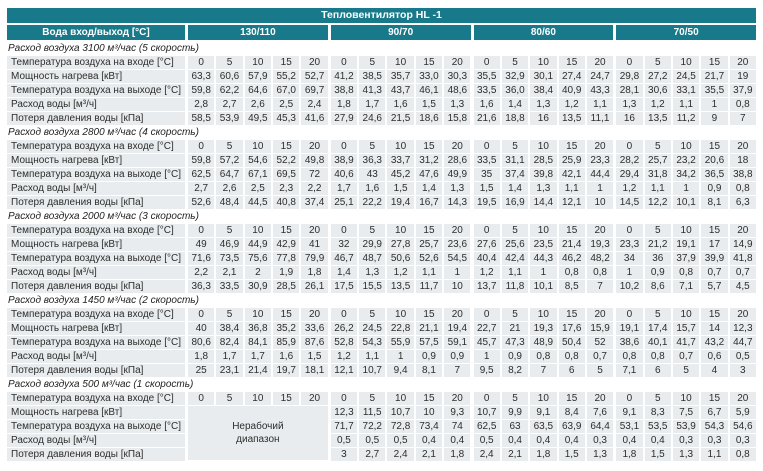 The image size is (763, 471). I want to click on value-cell: 38,8, so click(742, 174).